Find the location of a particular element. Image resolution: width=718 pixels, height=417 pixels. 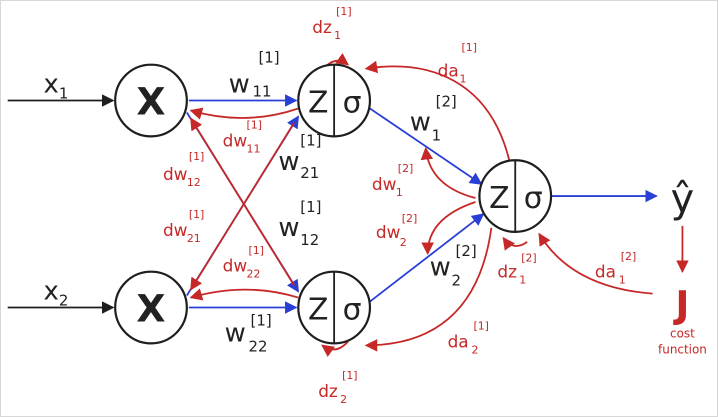

multiply-symbol: X is located at coordinates (150, 101).